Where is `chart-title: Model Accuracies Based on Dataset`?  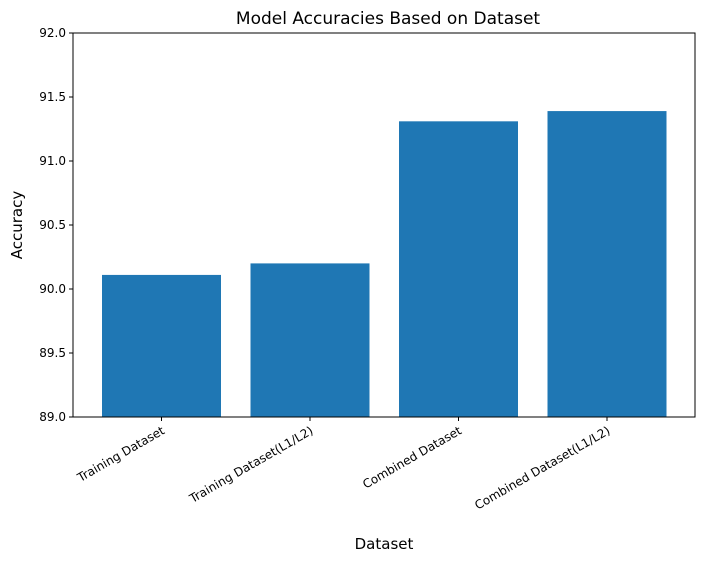 chart-title: Model Accuracies Based on Dataset is located at coordinates (388, 19).